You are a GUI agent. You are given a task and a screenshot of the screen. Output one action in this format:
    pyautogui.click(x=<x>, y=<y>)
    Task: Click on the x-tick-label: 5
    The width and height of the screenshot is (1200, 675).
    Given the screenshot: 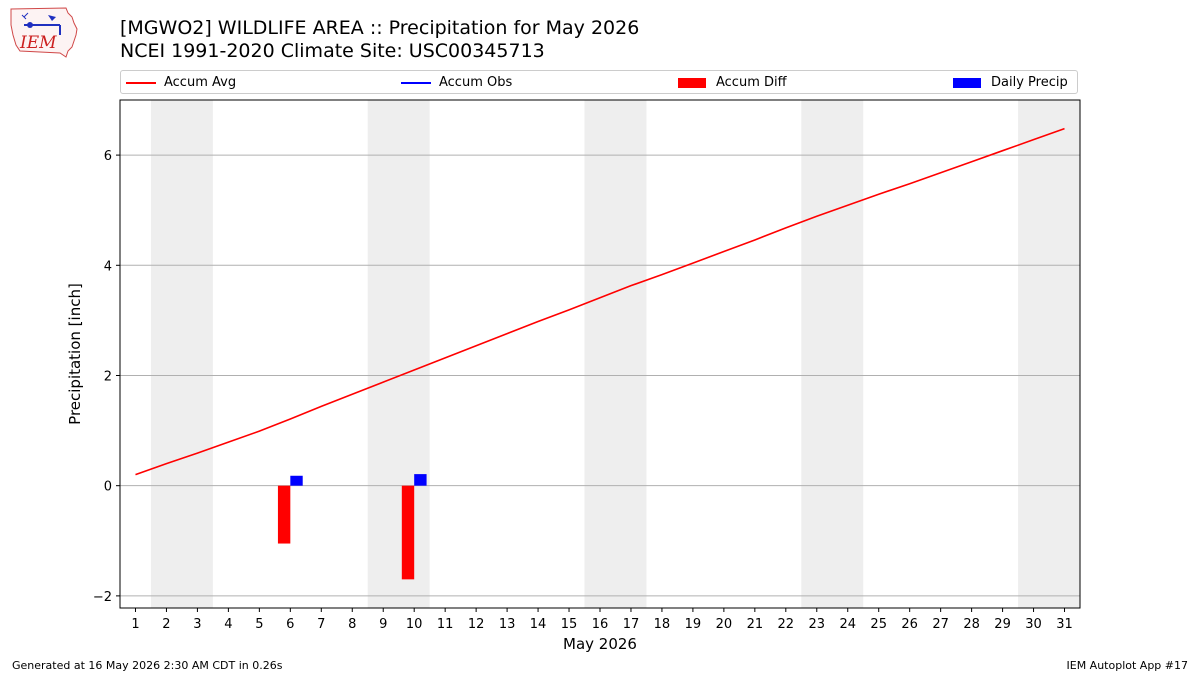 What is the action you would take?
    pyautogui.click(x=259, y=624)
    